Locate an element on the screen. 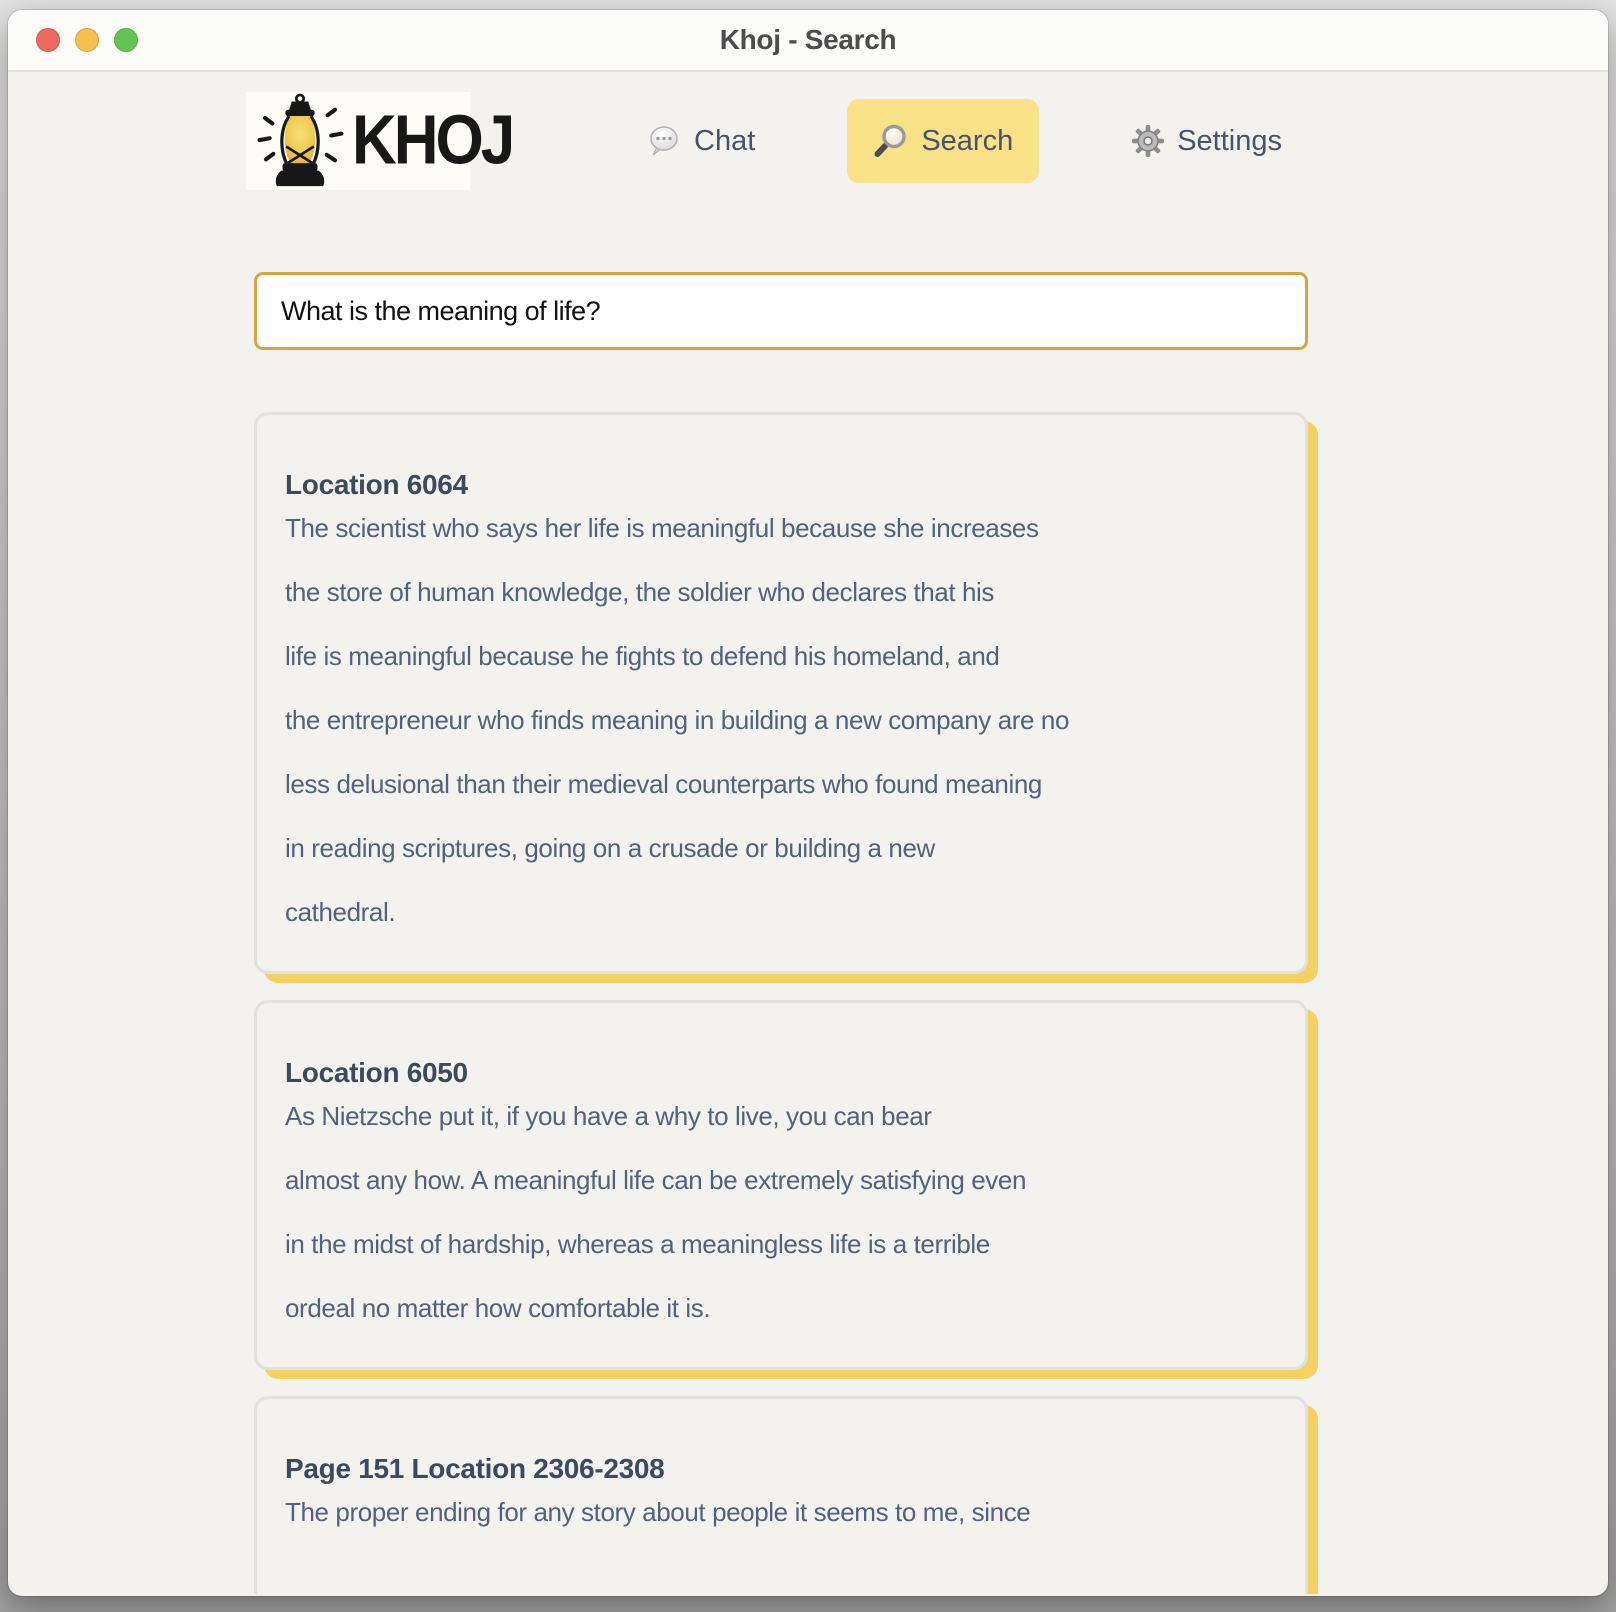 The width and height of the screenshot is (1616, 1612). search-input is located at coordinates (781, 311).